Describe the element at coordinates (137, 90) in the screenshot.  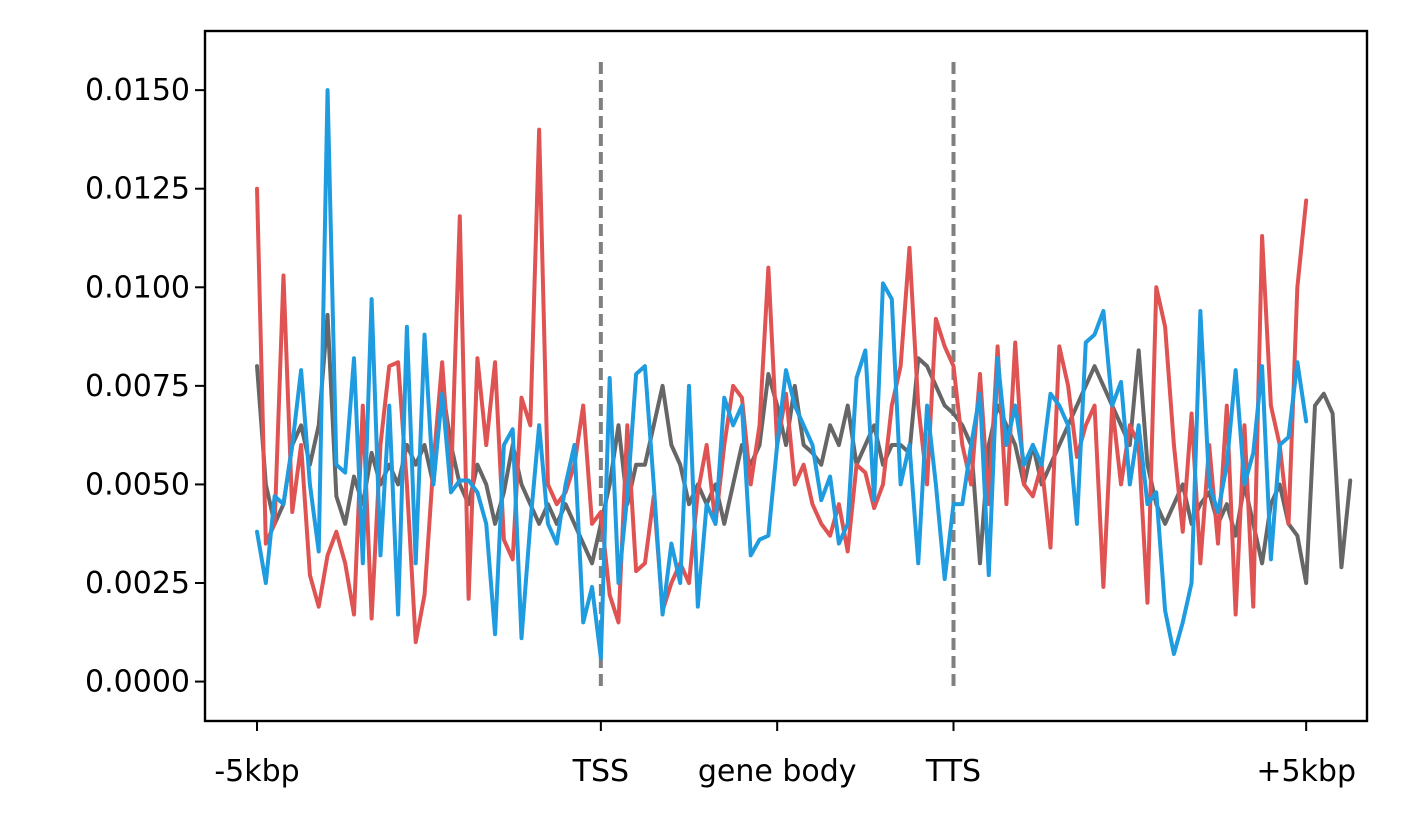
I see `y-tick-label: 0.0150` at that location.